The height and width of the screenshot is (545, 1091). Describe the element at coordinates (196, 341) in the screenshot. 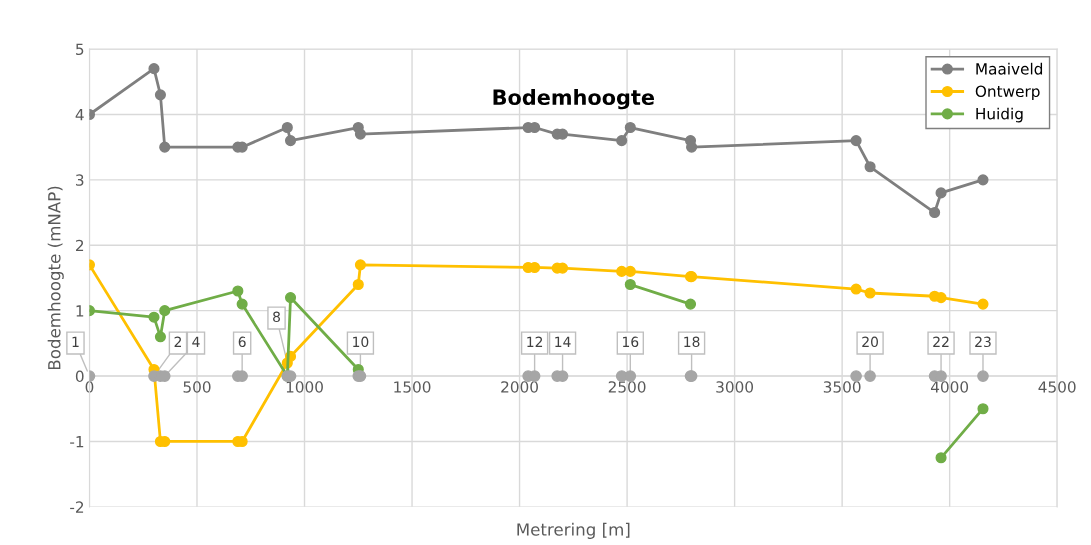

I see `annotation: 4` at that location.